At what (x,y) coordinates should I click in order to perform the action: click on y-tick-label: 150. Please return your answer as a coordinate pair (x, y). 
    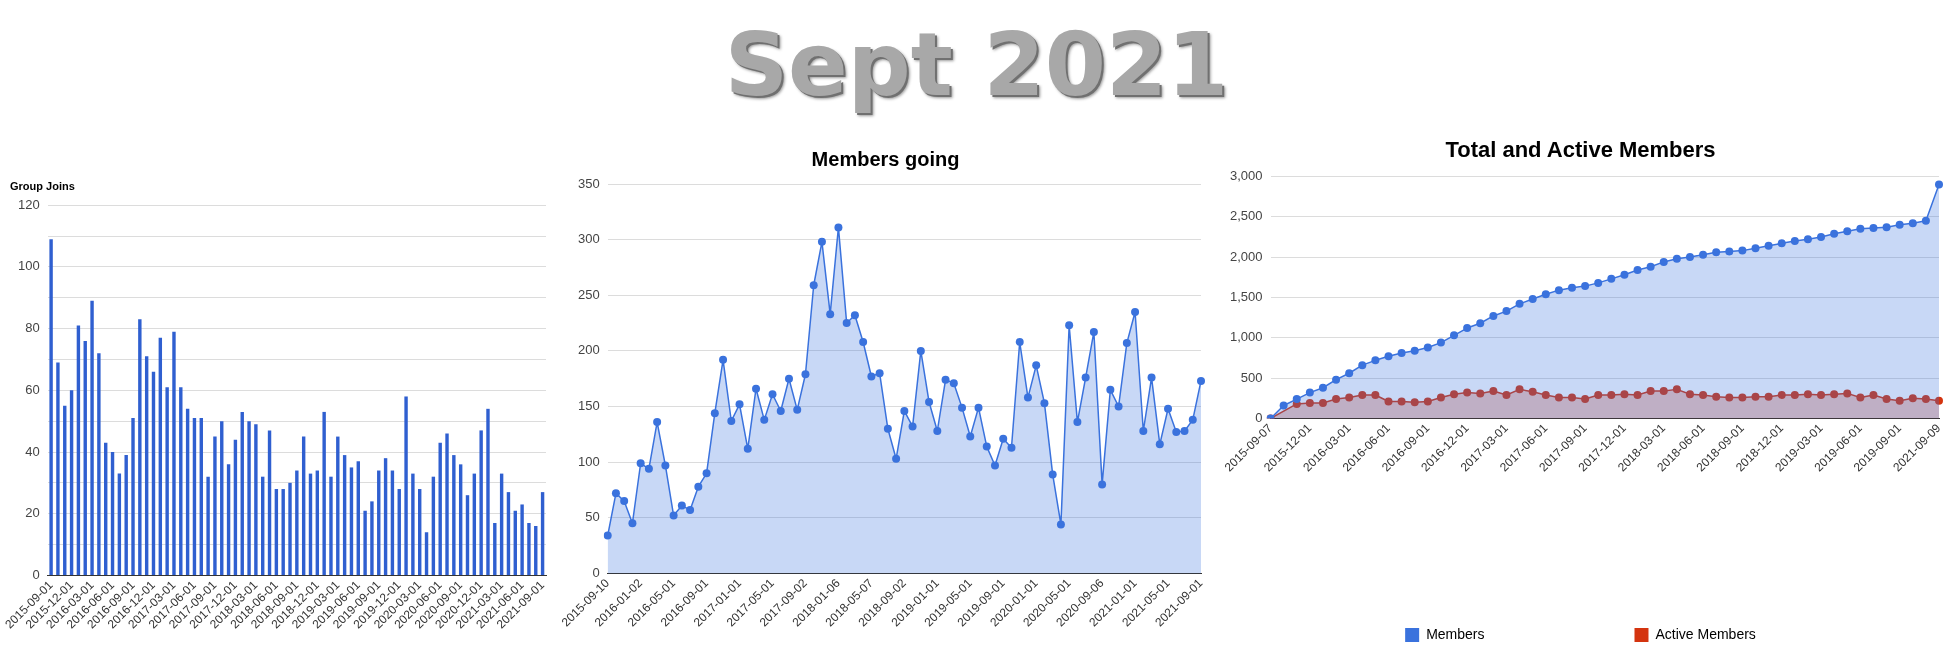
    Looking at the image, I should click on (588, 406).